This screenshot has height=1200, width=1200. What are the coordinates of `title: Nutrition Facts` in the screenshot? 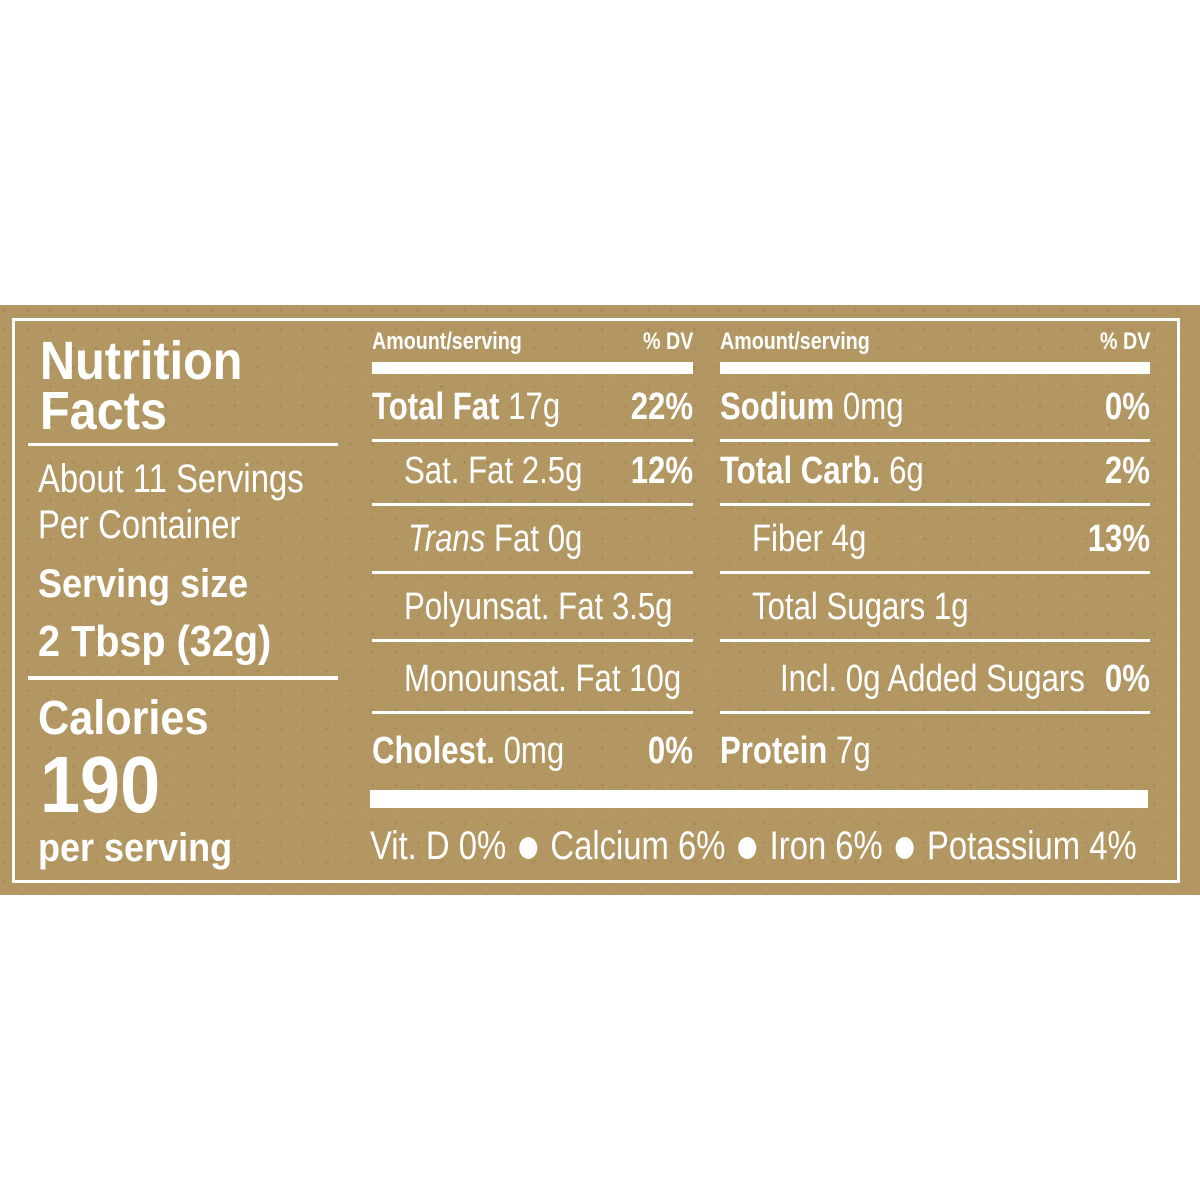 It's located at (141, 386).